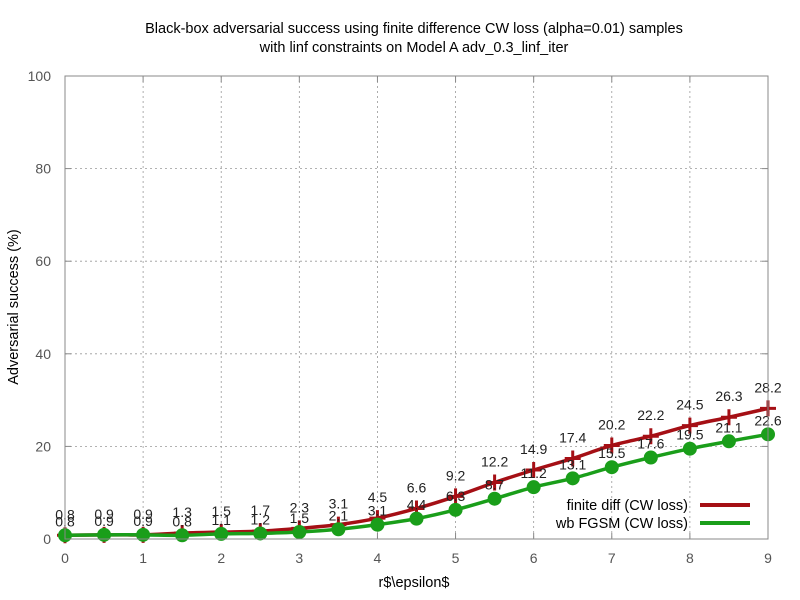 The width and height of the screenshot is (800, 600). Describe the element at coordinates (414, 583) in the screenshot. I see `x-axis-label: r$\epsilon$` at that location.